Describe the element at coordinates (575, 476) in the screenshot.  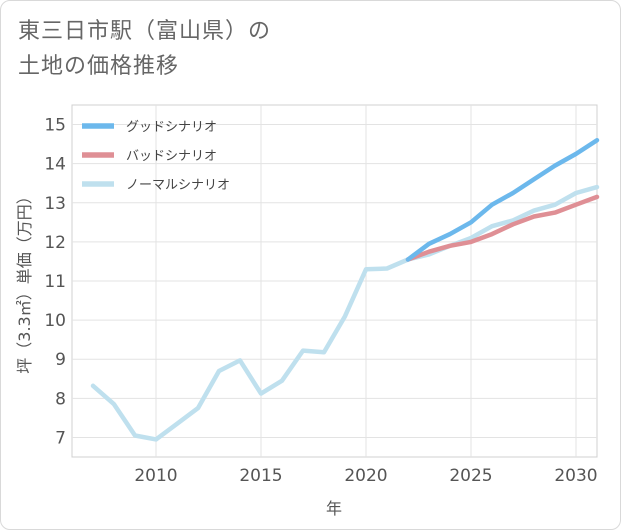
I see `x-tick-label: 2030` at that location.